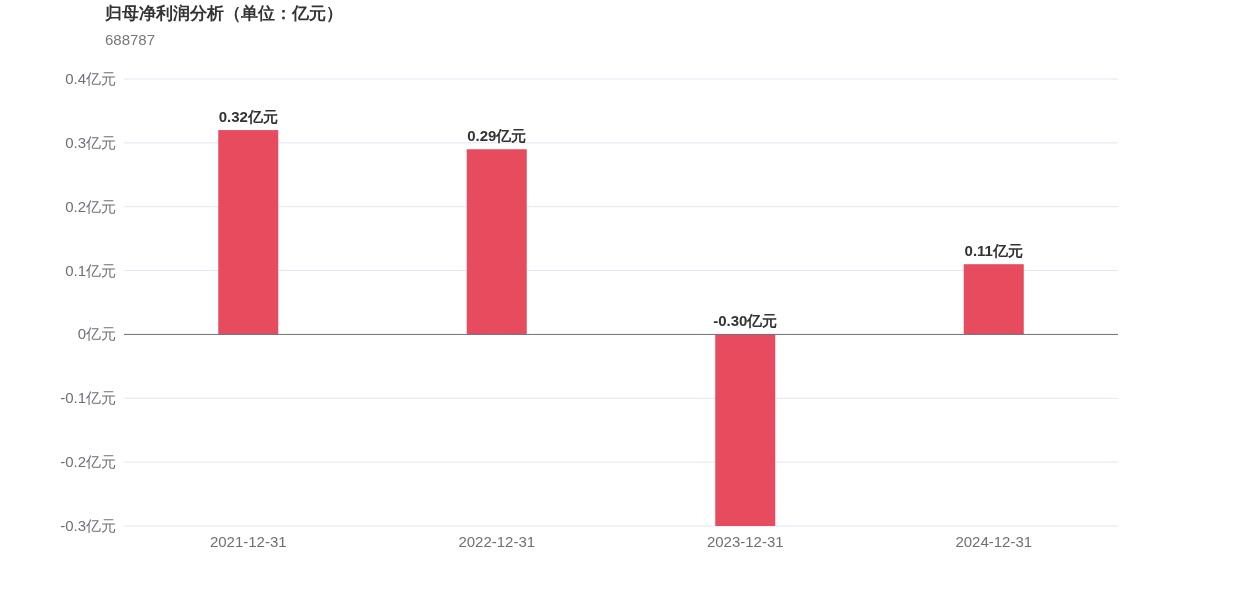  What do you see at coordinates (745, 321) in the screenshot?
I see `data-label: -0.30亿元` at bounding box center [745, 321].